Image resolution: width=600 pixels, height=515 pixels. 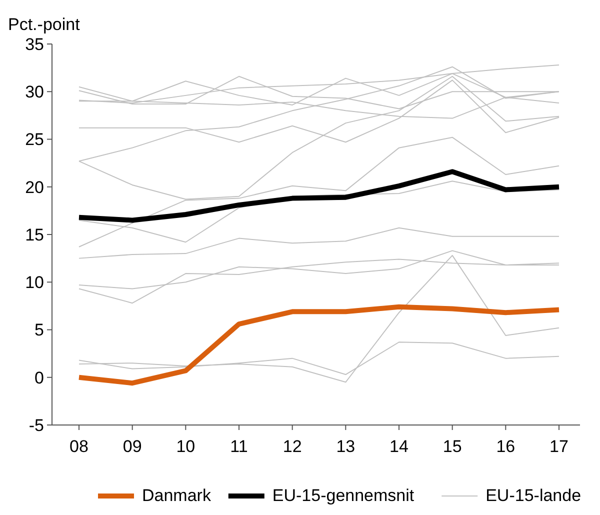 I want to click on x-tick-label: 10, so click(x=186, y=446).